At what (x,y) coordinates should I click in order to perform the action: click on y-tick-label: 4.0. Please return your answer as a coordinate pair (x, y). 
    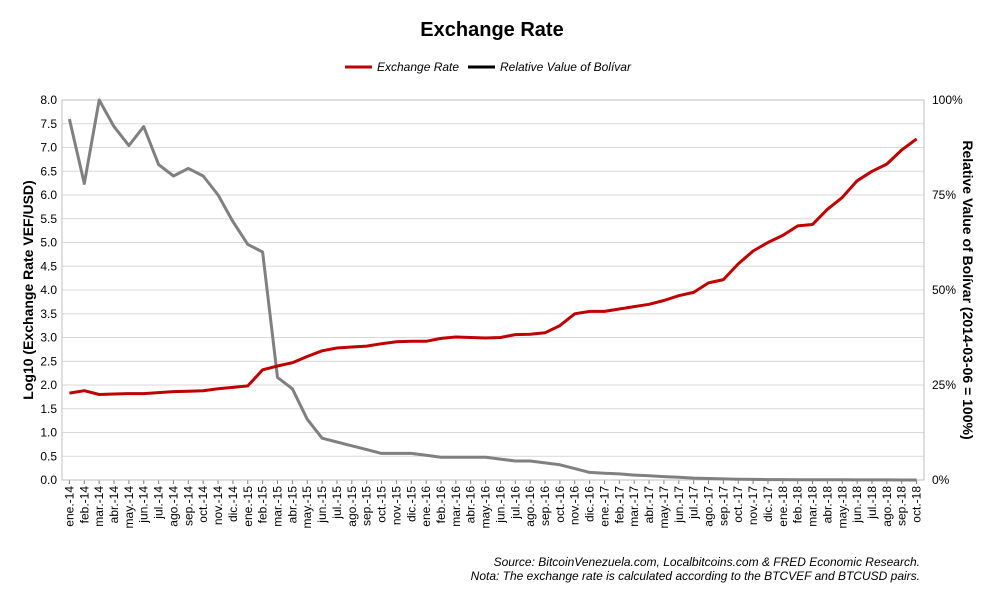
    Looking at the image, I should click on (48, 290).